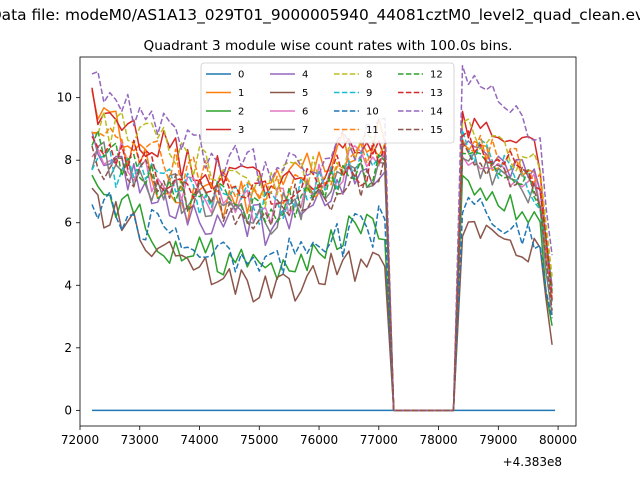 This screenshot has width=640, height=480. I want to click on legend-label-14: 14, so click(436, 112).